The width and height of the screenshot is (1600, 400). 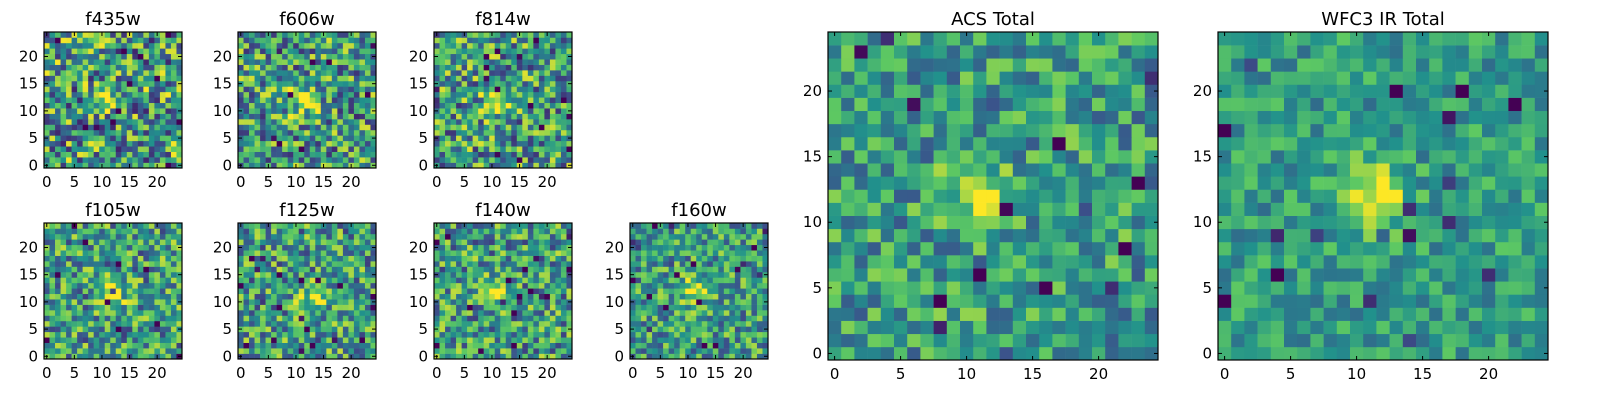 I want to click on x-tick-label: 0, so click(x=47, y=182).